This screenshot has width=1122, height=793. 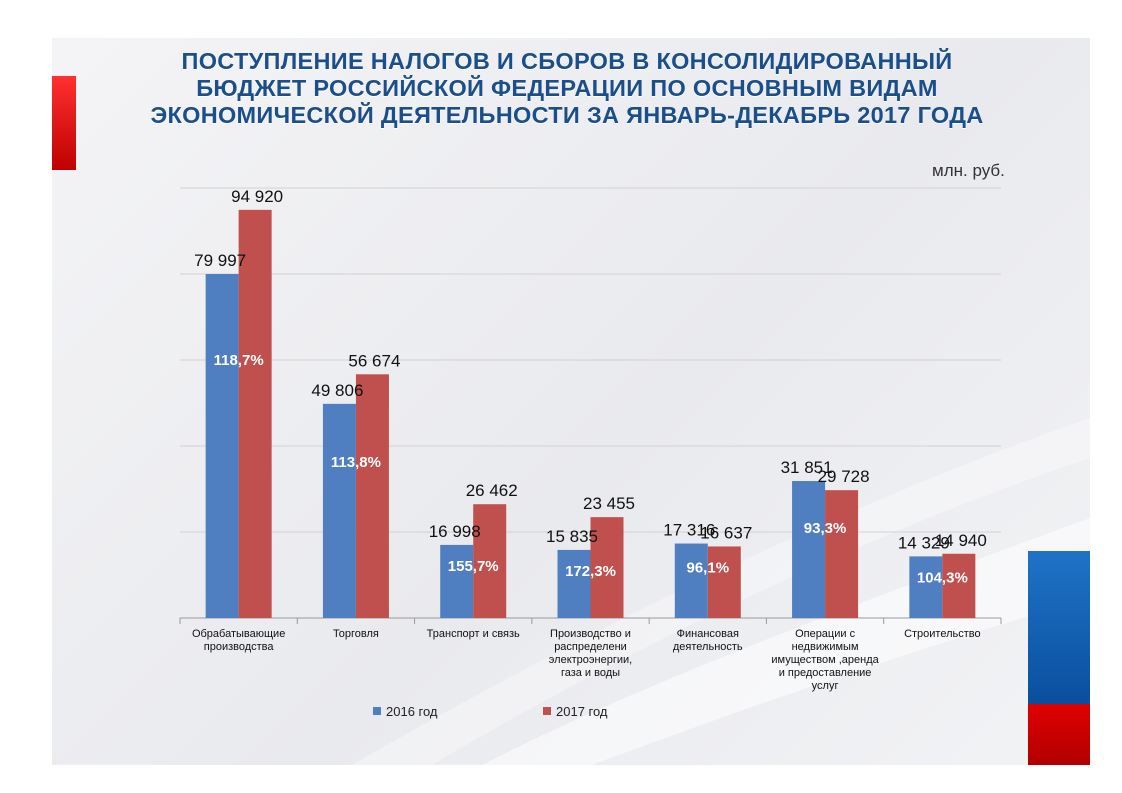 What do you see at coordinates (473, 566) in the screenshot?
I see `growth-label: 155,7%` at bounding box center [473, 566].